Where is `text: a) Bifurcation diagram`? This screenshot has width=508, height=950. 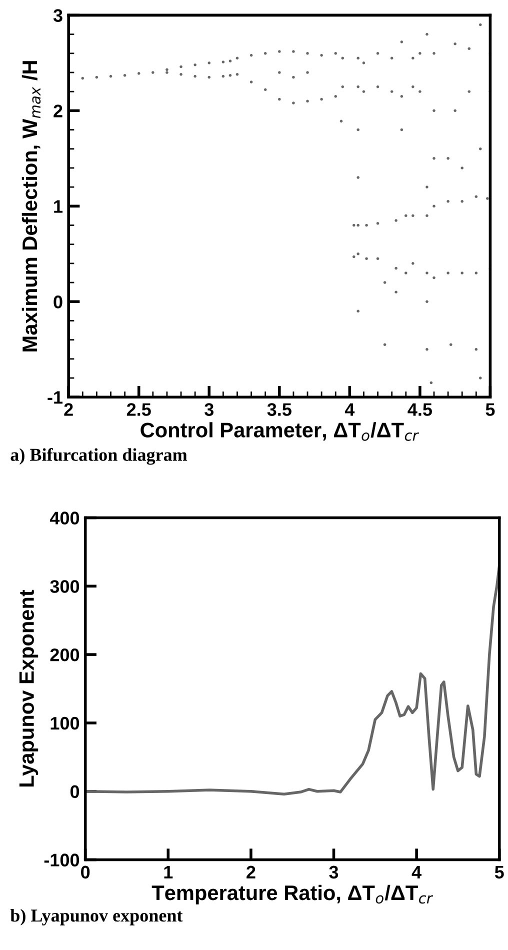
text: a) Bifurcation diagram is located at coordinates (99, 456).